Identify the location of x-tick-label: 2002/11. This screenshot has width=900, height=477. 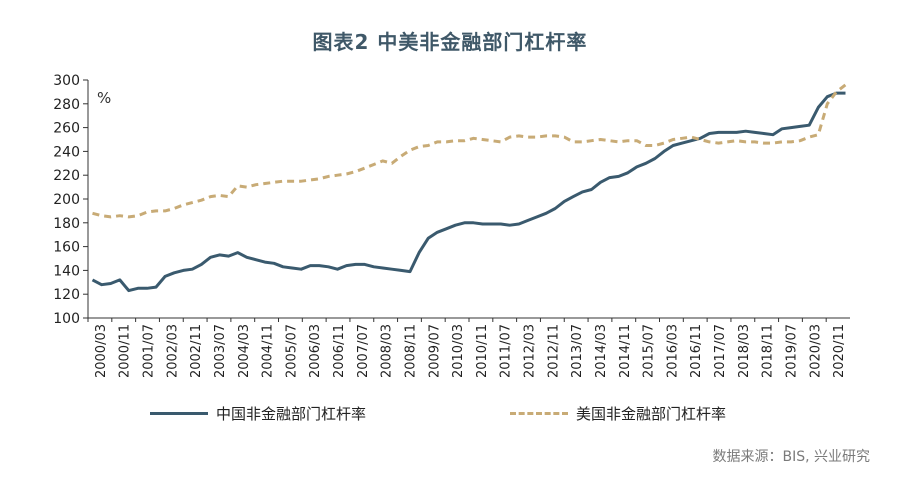
(196, 351).